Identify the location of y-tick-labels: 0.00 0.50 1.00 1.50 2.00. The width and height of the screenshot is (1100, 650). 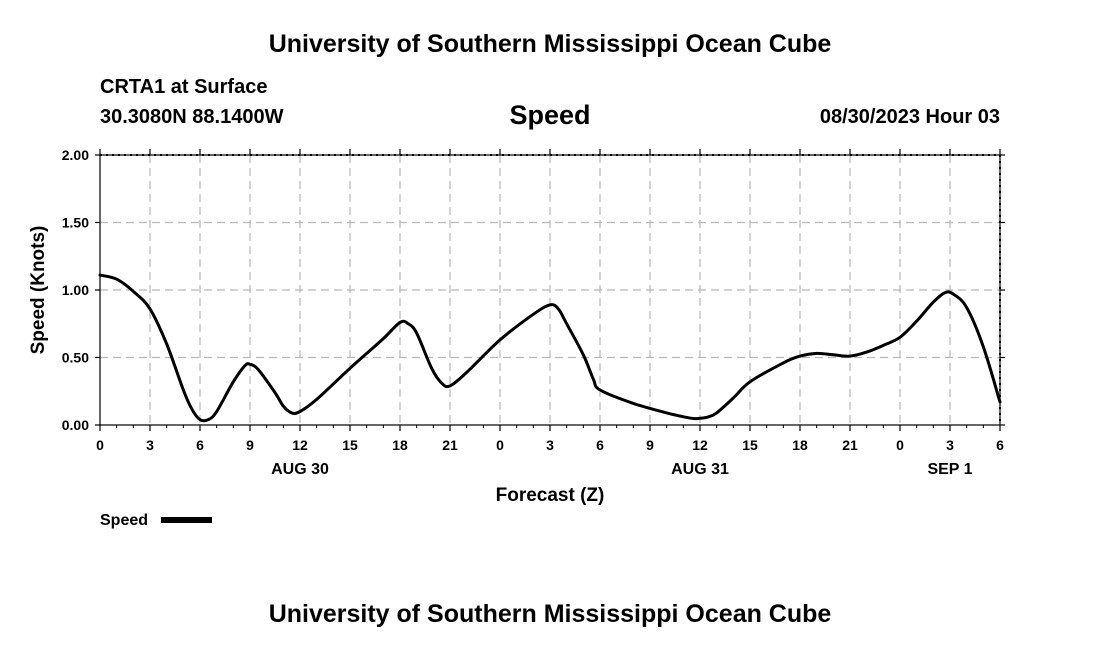
(75, 290).